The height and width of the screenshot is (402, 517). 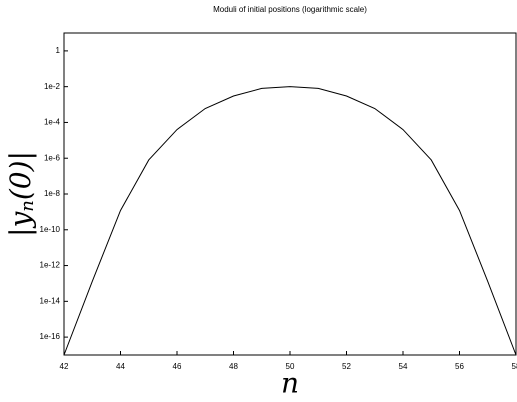 What do you see at coordinates (403, 366) in the screenshot?
I see `x-tick-label: 54` at bounding box center [403, 366].